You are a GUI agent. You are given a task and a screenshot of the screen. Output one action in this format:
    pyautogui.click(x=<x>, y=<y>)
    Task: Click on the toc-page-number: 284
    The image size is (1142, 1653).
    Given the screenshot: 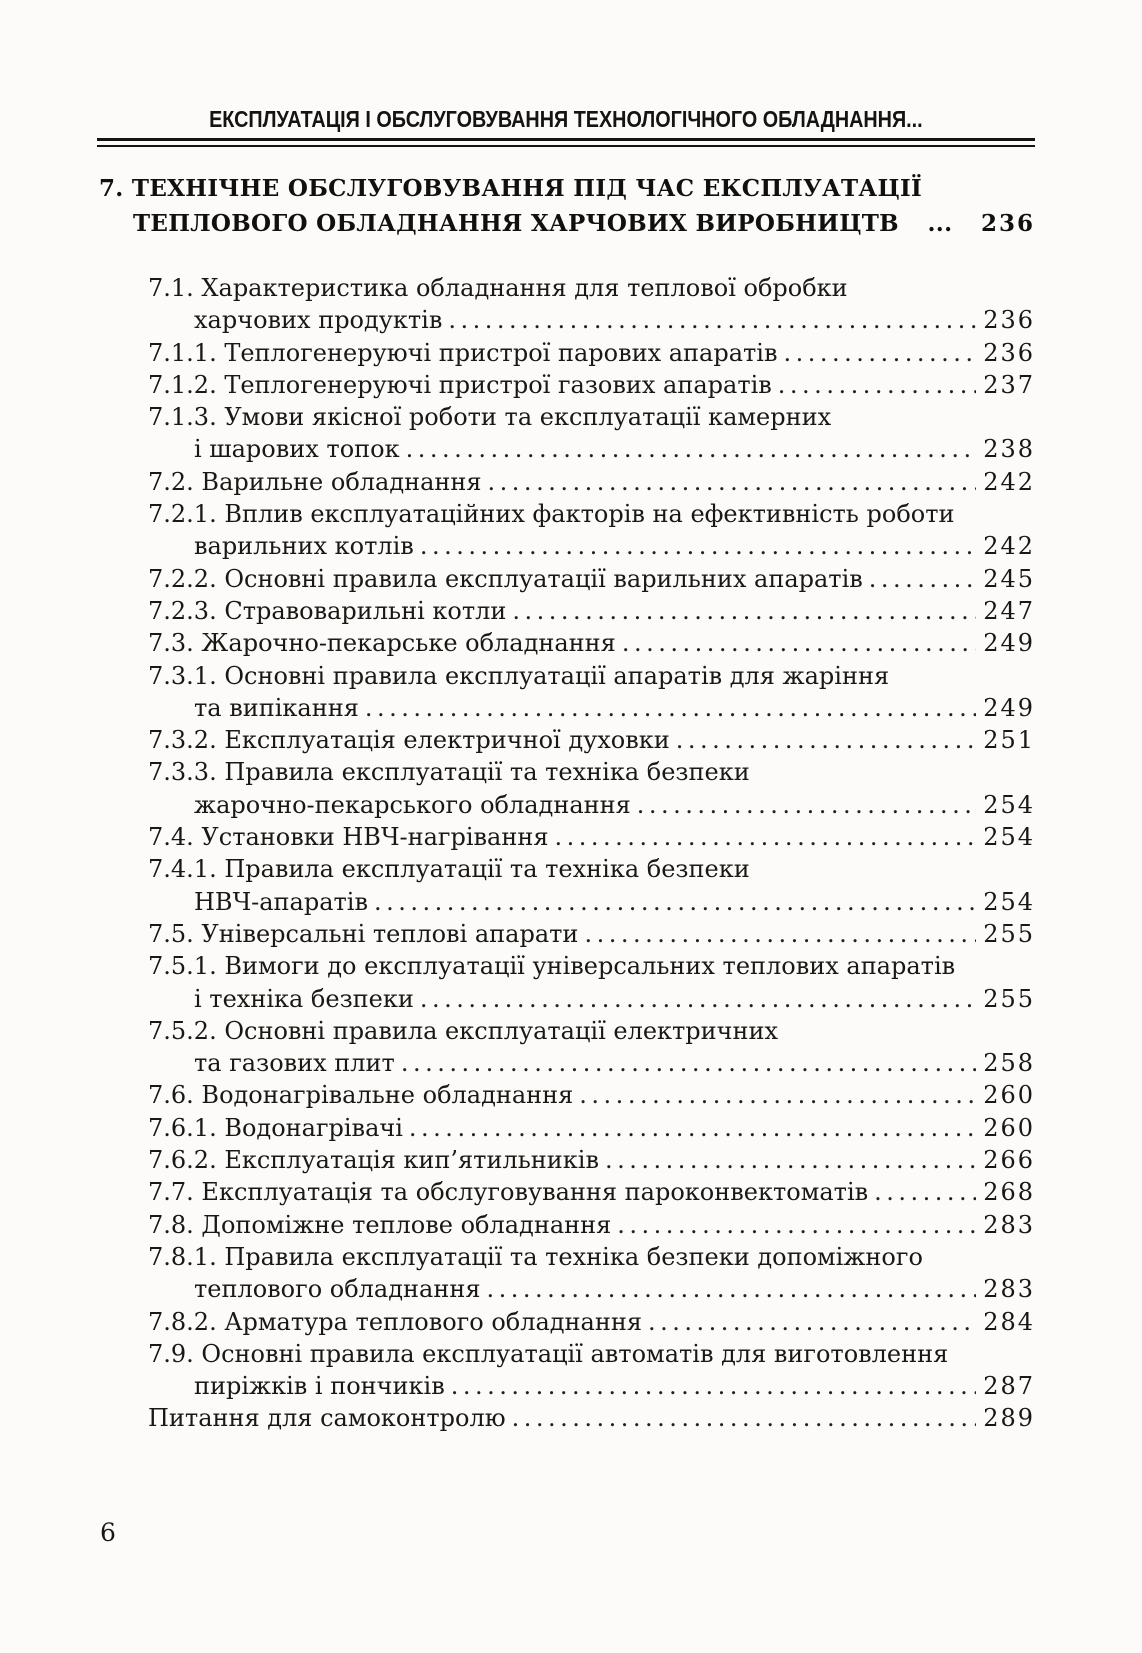 What is the action you would take?
    pyautogui.click(x=1009, y=1321)
    